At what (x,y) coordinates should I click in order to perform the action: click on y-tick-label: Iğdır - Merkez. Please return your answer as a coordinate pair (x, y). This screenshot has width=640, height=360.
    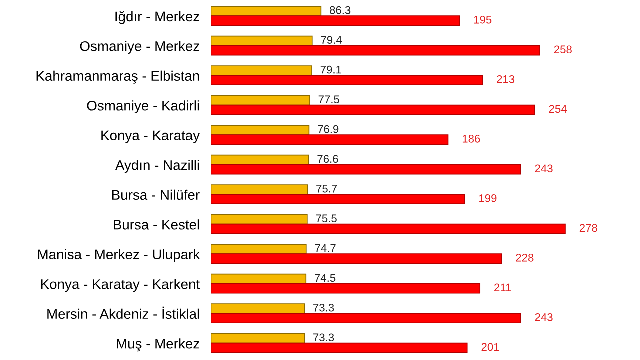
    Looking at the image, I should click on (158, 17).